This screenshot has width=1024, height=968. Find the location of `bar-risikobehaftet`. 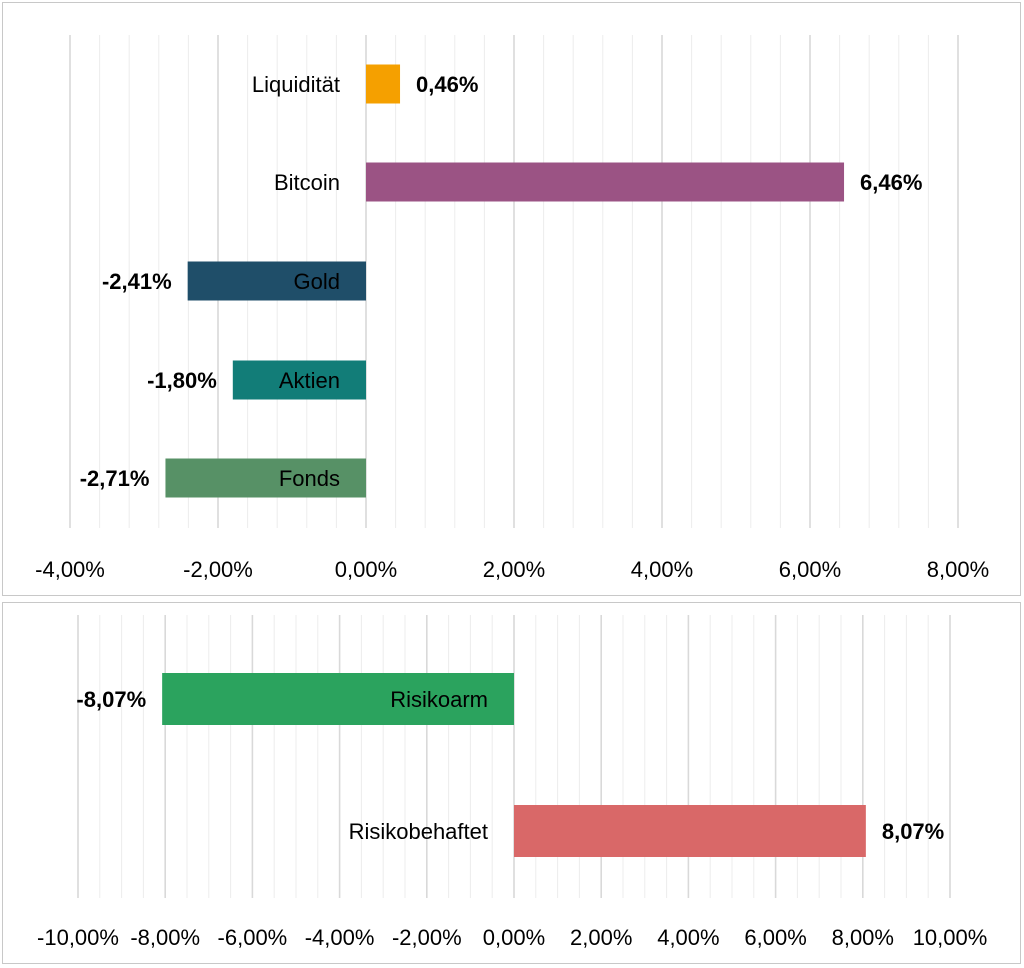

bar-risikobehaftet is located at coordinates (690, 831).